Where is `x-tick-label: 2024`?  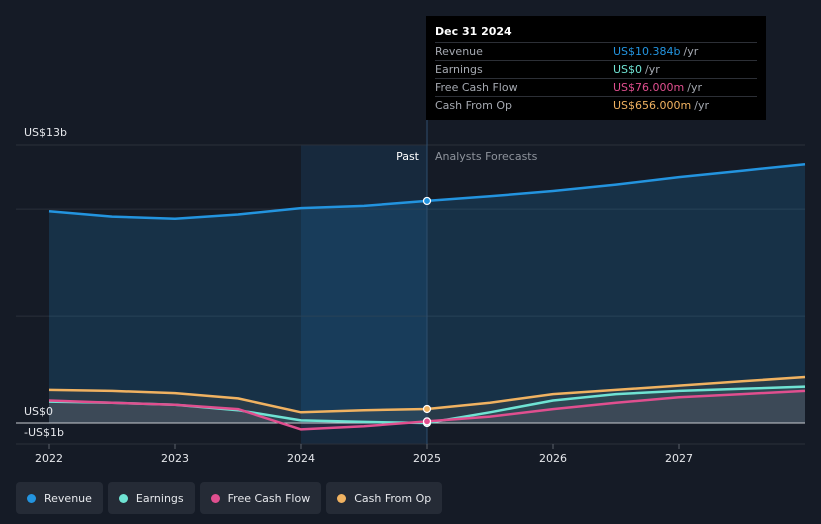
x-tick-label: 2024 is located at coordinates (301, 458).